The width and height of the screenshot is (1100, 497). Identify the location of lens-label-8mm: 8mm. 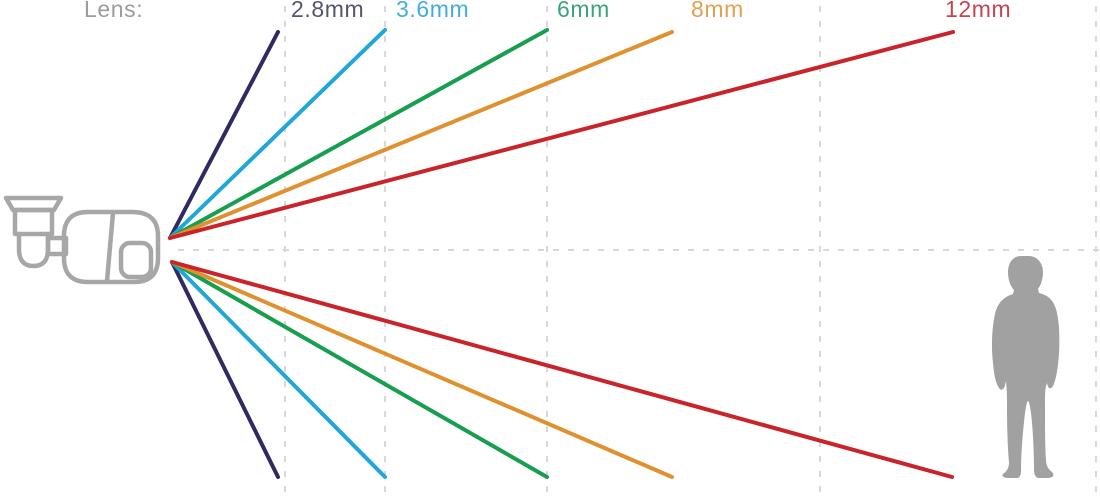
(717, 11).